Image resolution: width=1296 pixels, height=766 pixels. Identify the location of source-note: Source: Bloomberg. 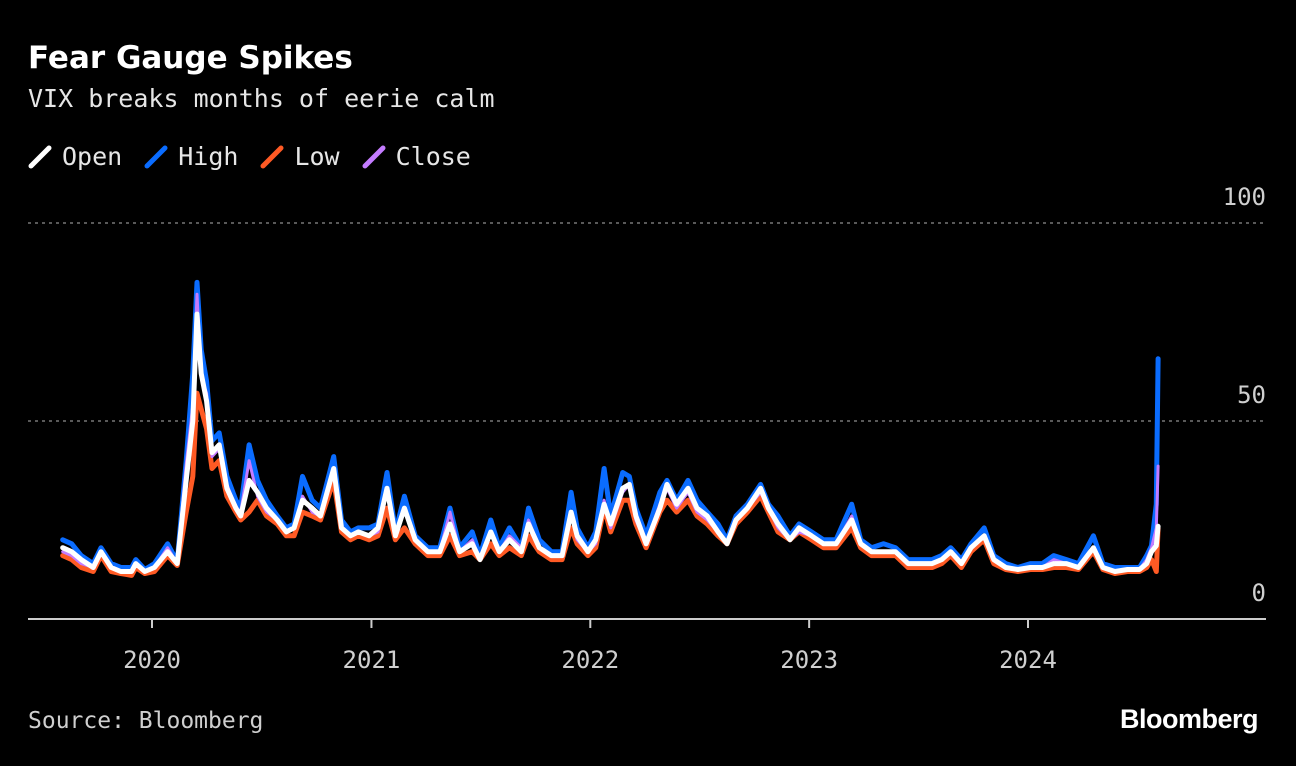
(146, 721).